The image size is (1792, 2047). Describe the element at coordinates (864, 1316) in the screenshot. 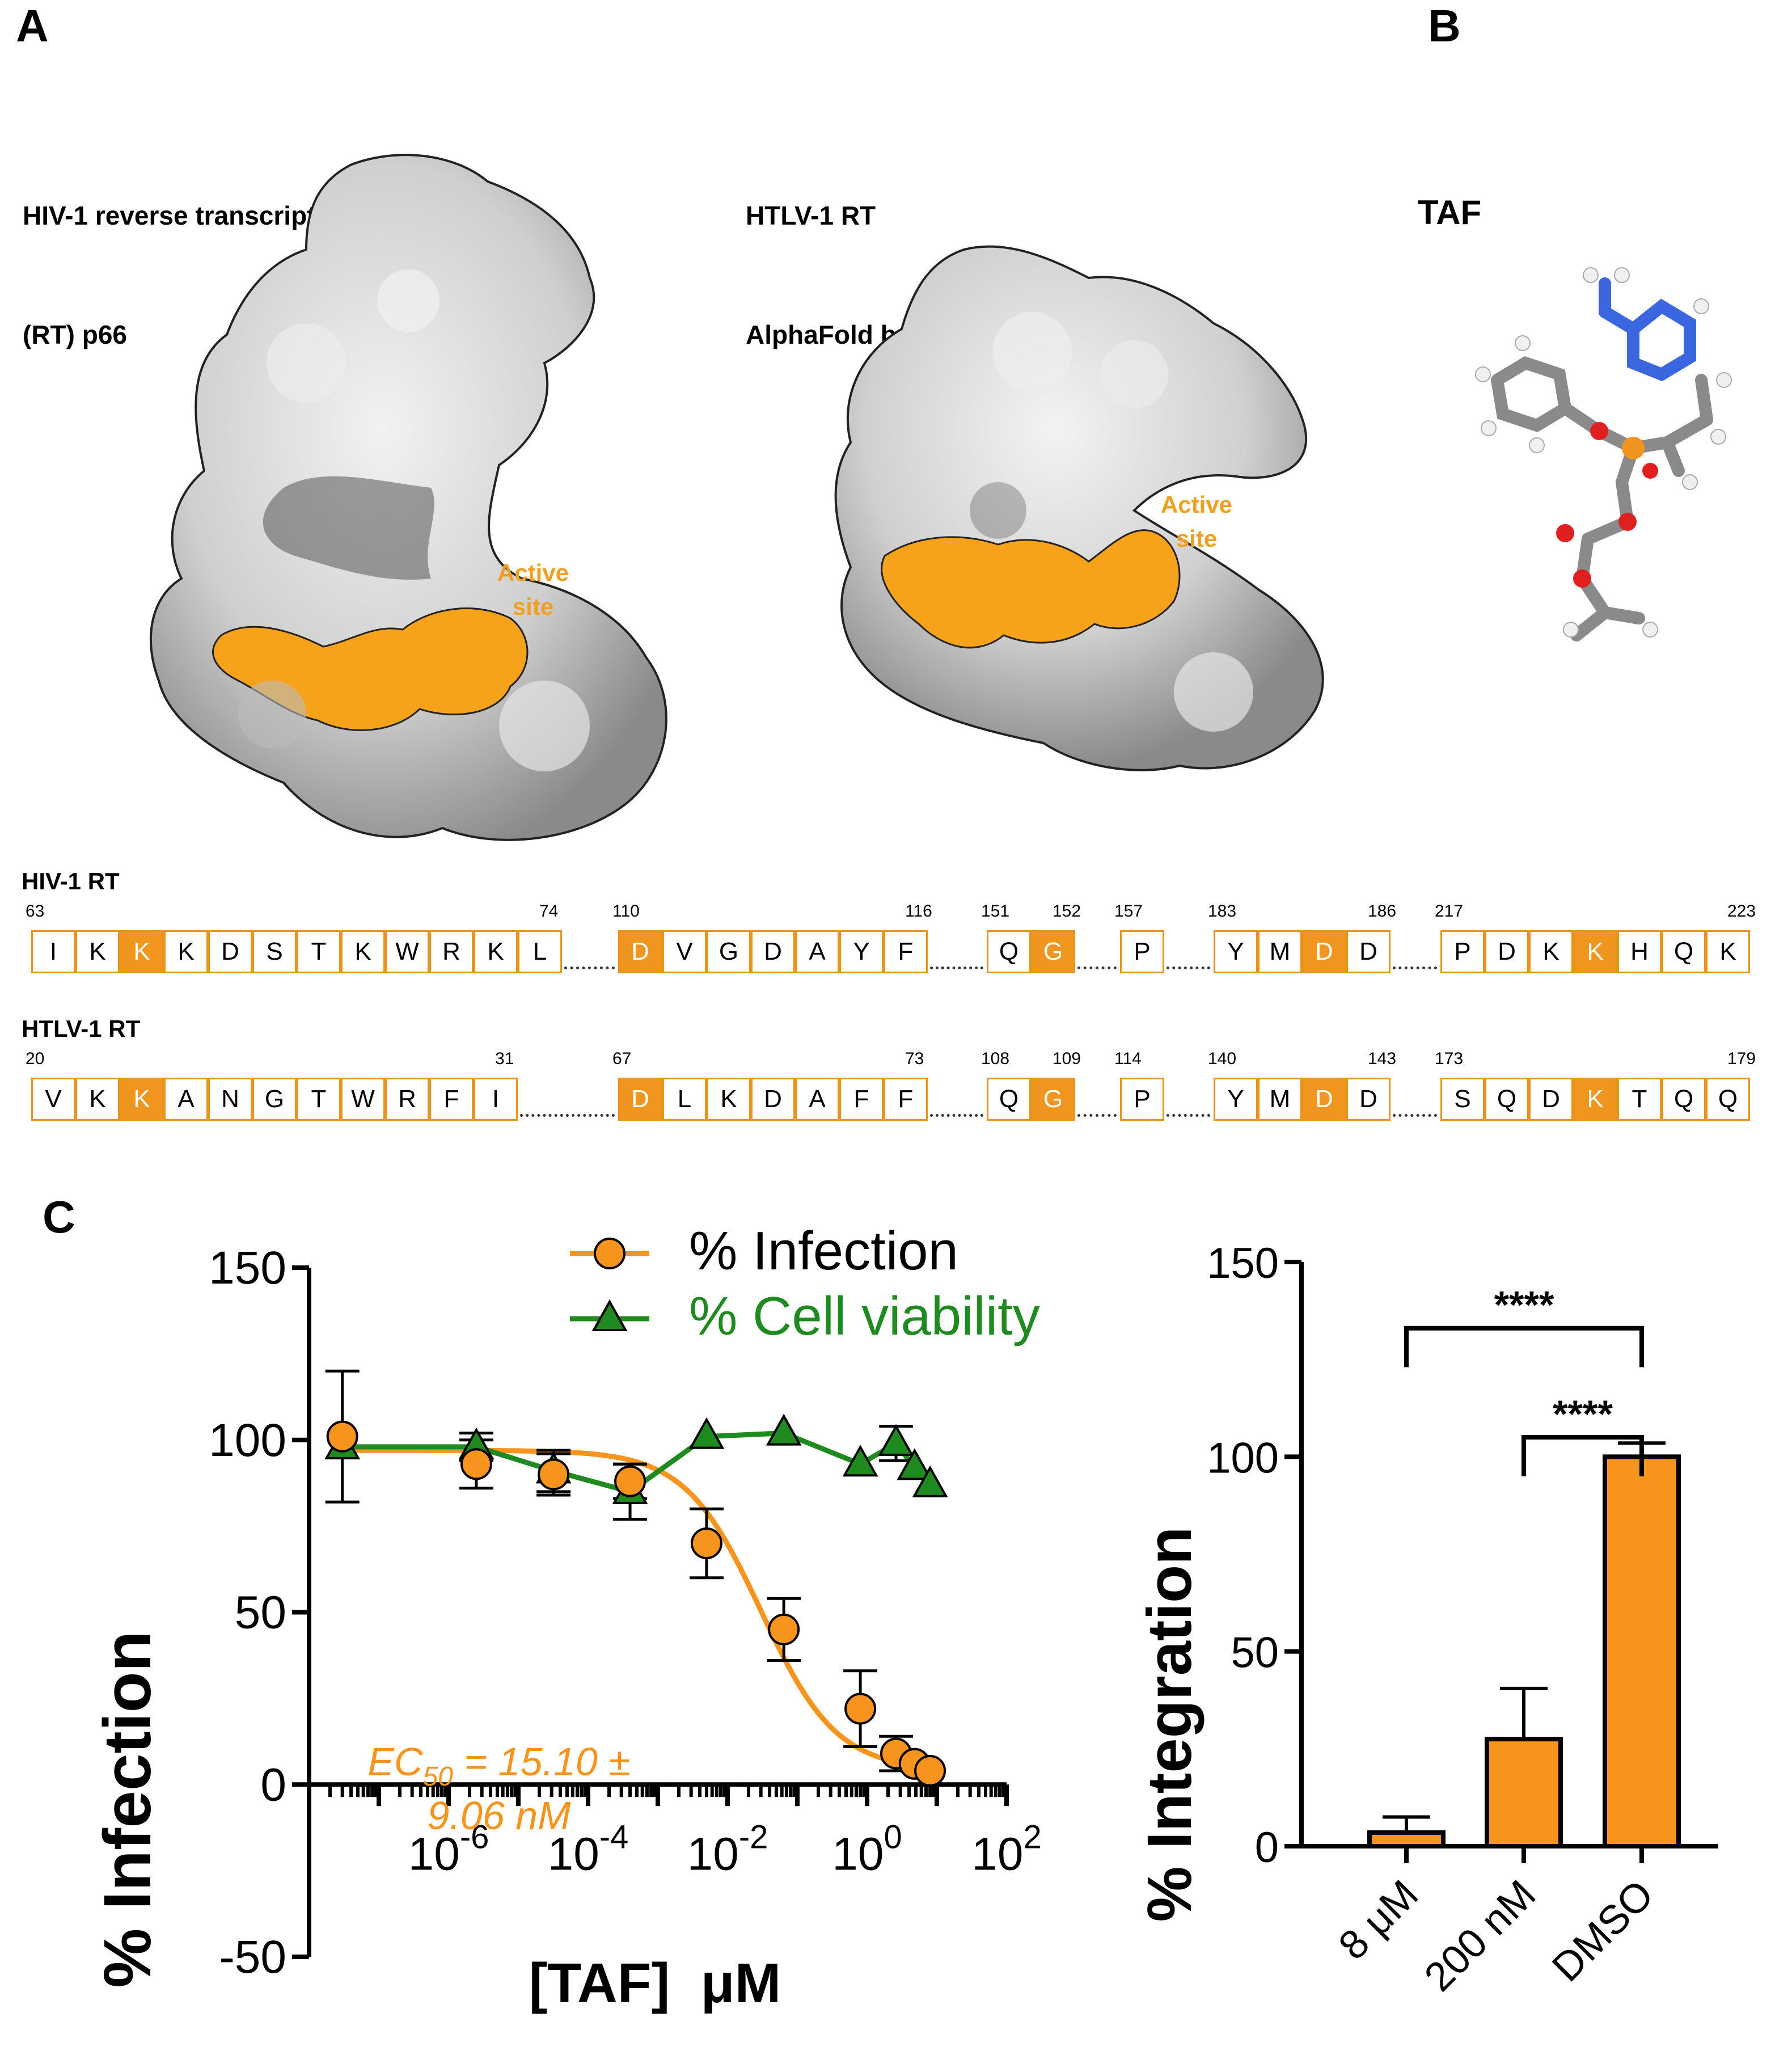

I see `legend-viability-label: % Cell viability` at that location.